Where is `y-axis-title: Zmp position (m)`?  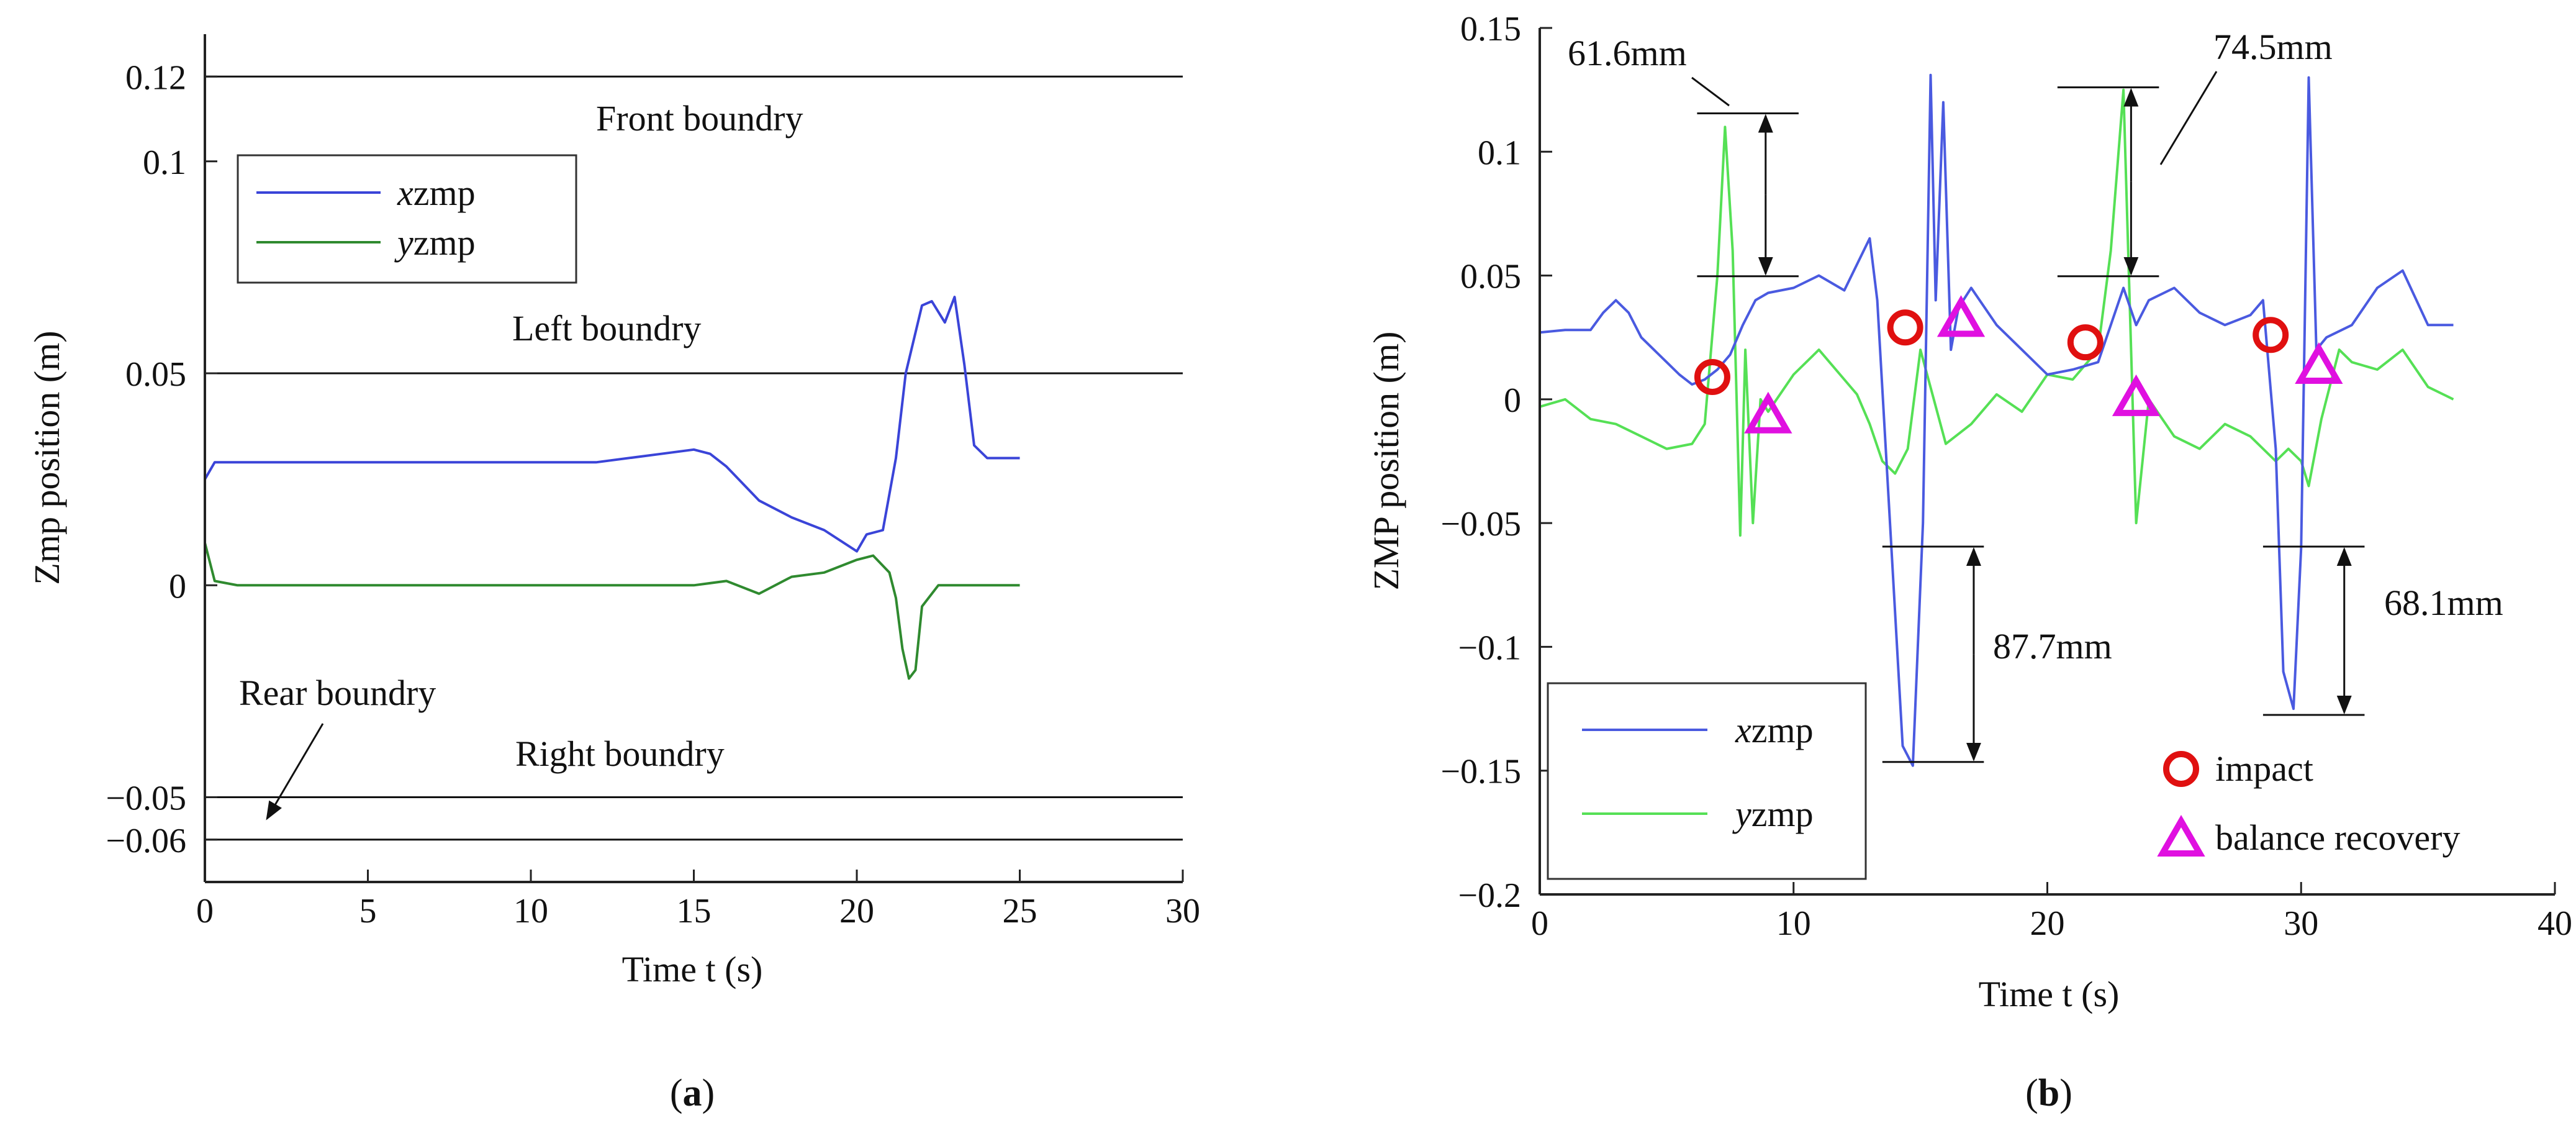 y-axis-title: Zmp position (m) is located at coordinates (47, 457).